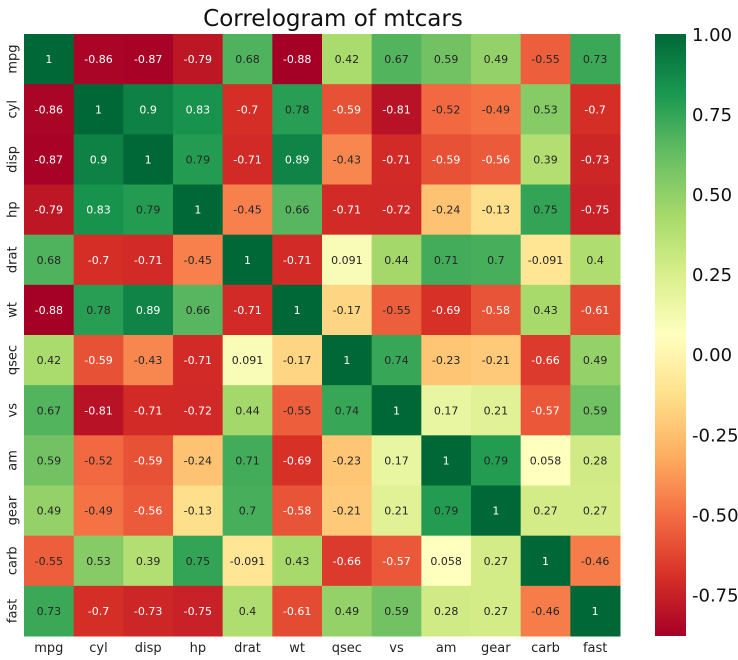  I want to click on cell-value-label: -0.46, so click(545, 611).